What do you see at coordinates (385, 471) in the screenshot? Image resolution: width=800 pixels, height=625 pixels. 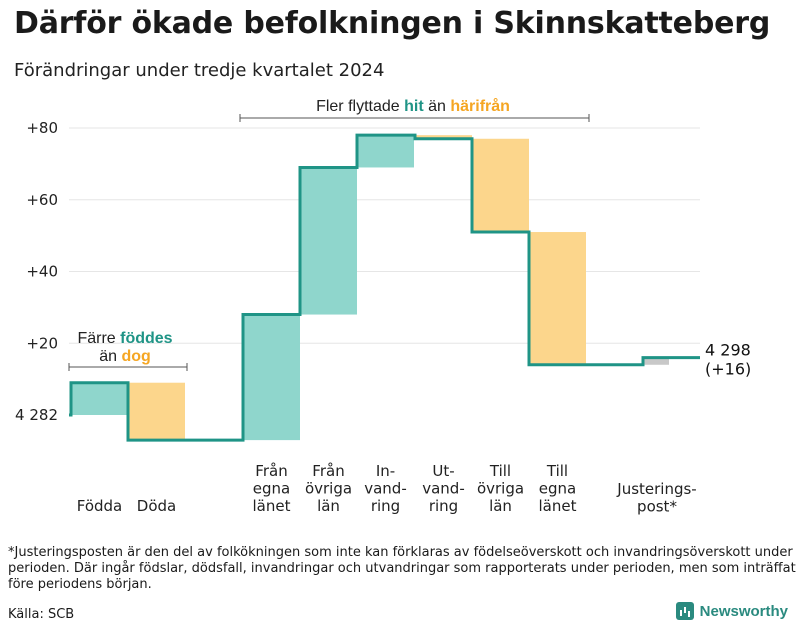 I see `category-label: In-` at bounding box center [385, 471].